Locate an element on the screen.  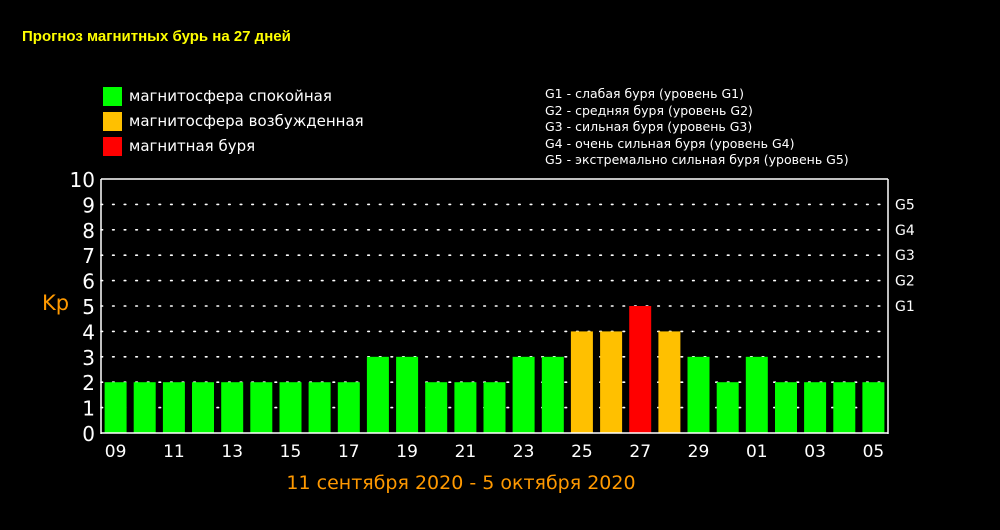
x-tick-label: 23 is located at coordinates (524, 452).